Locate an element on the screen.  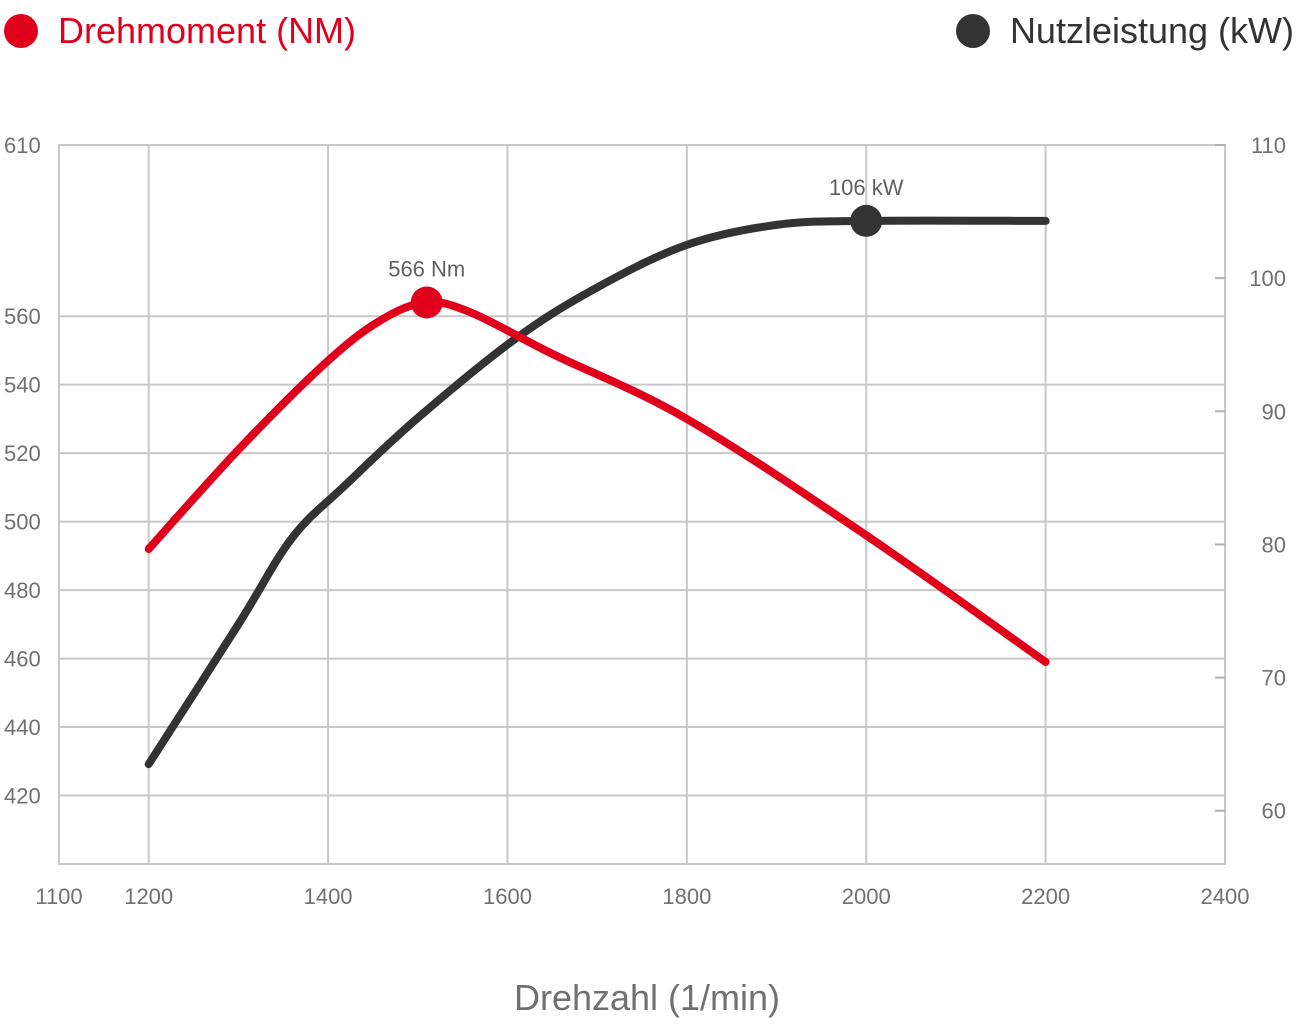
y-left-tick-label: 480 is located at coordinates (22, 590).